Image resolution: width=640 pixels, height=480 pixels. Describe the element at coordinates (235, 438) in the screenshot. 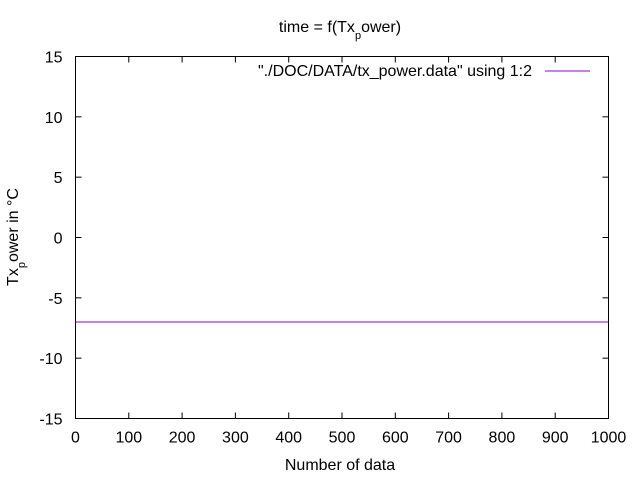

I see `x-tick-label: 300` at that location.